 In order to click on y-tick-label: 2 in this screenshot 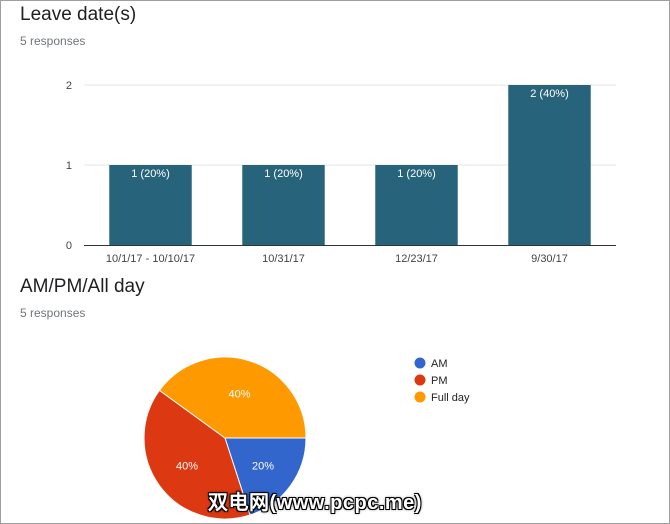, I will do `click(69, 86)`.